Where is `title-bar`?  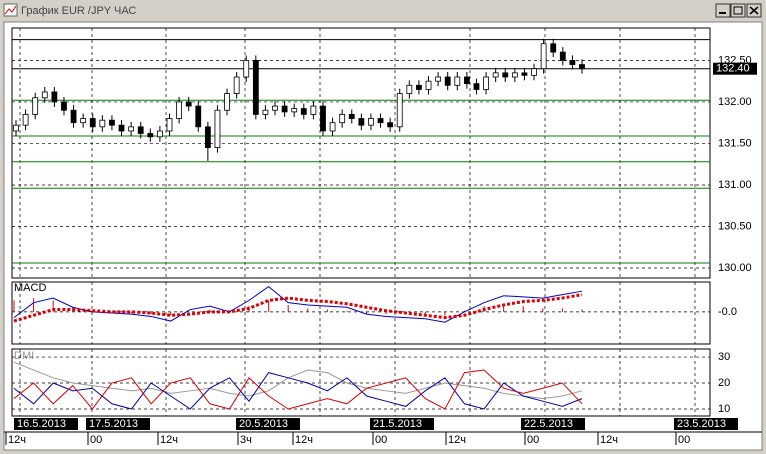 title-bar is located at coordinates (383, 10).